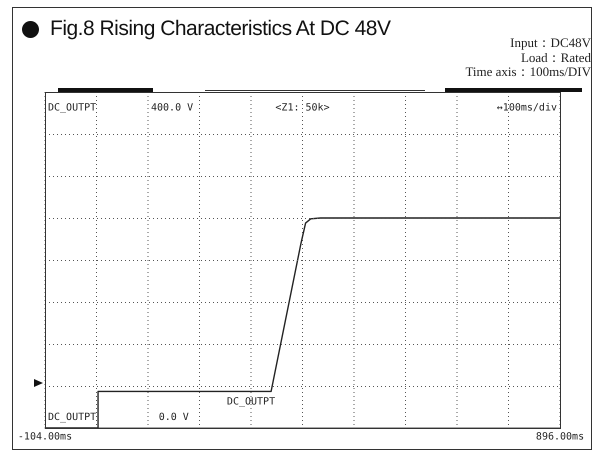 The width and height of the screenshot is (600, 458). I want to click on text: ↔100ms/div, so click(526, 108).